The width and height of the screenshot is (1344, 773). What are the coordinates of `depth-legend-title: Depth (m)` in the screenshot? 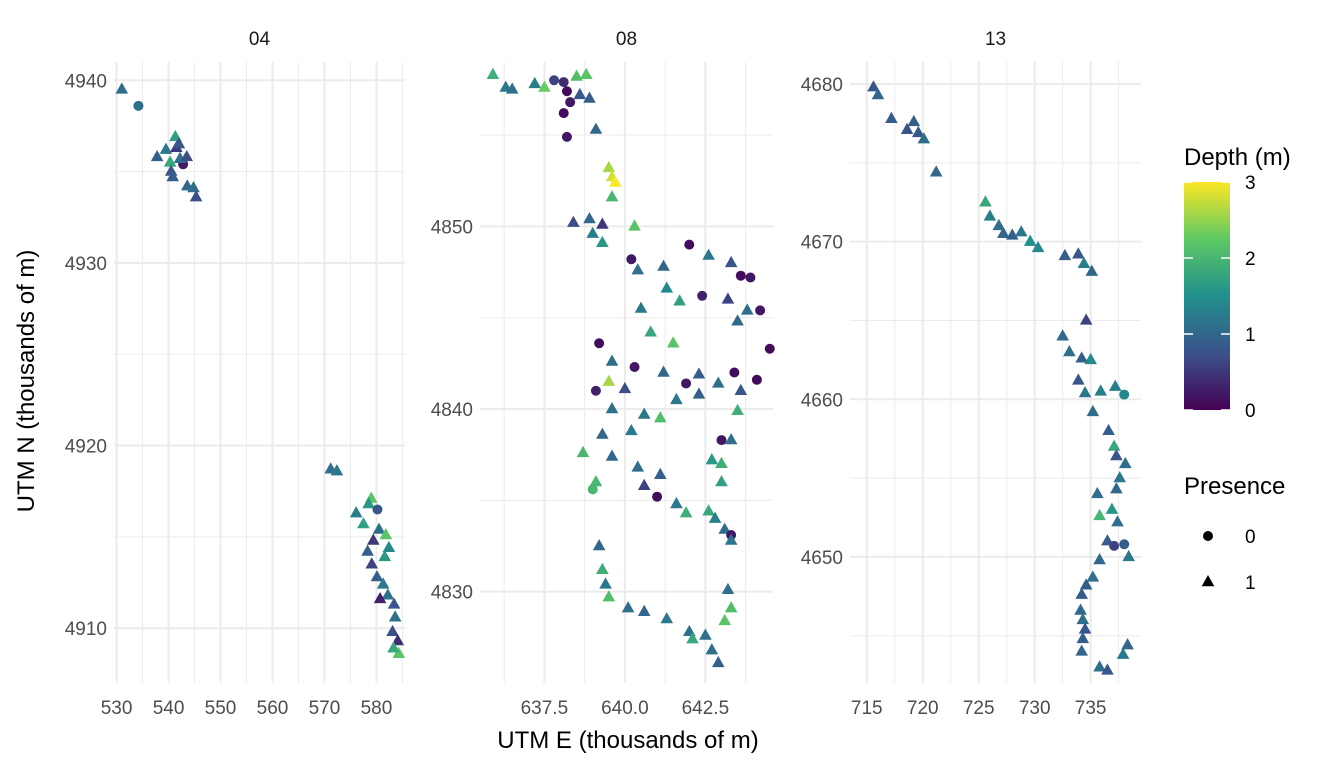 It's located at (1237, 157).